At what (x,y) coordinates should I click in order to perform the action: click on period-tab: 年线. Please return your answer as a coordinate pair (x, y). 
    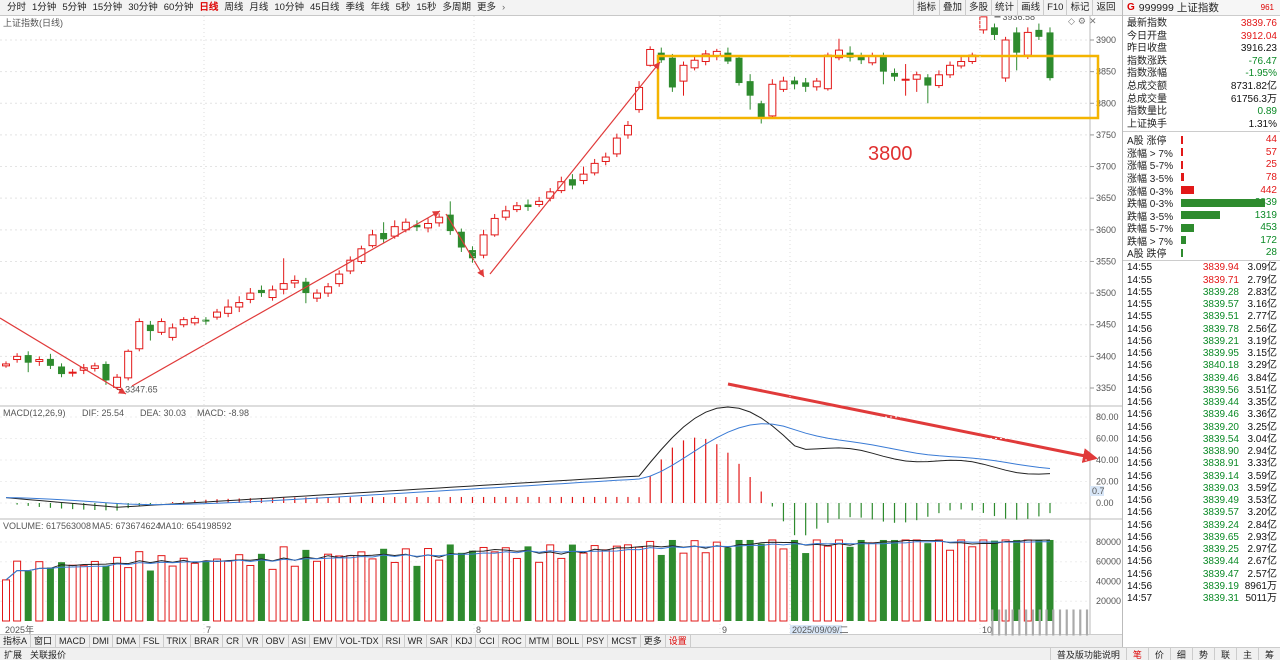
    Looking at the image, I should click on (380, 7).